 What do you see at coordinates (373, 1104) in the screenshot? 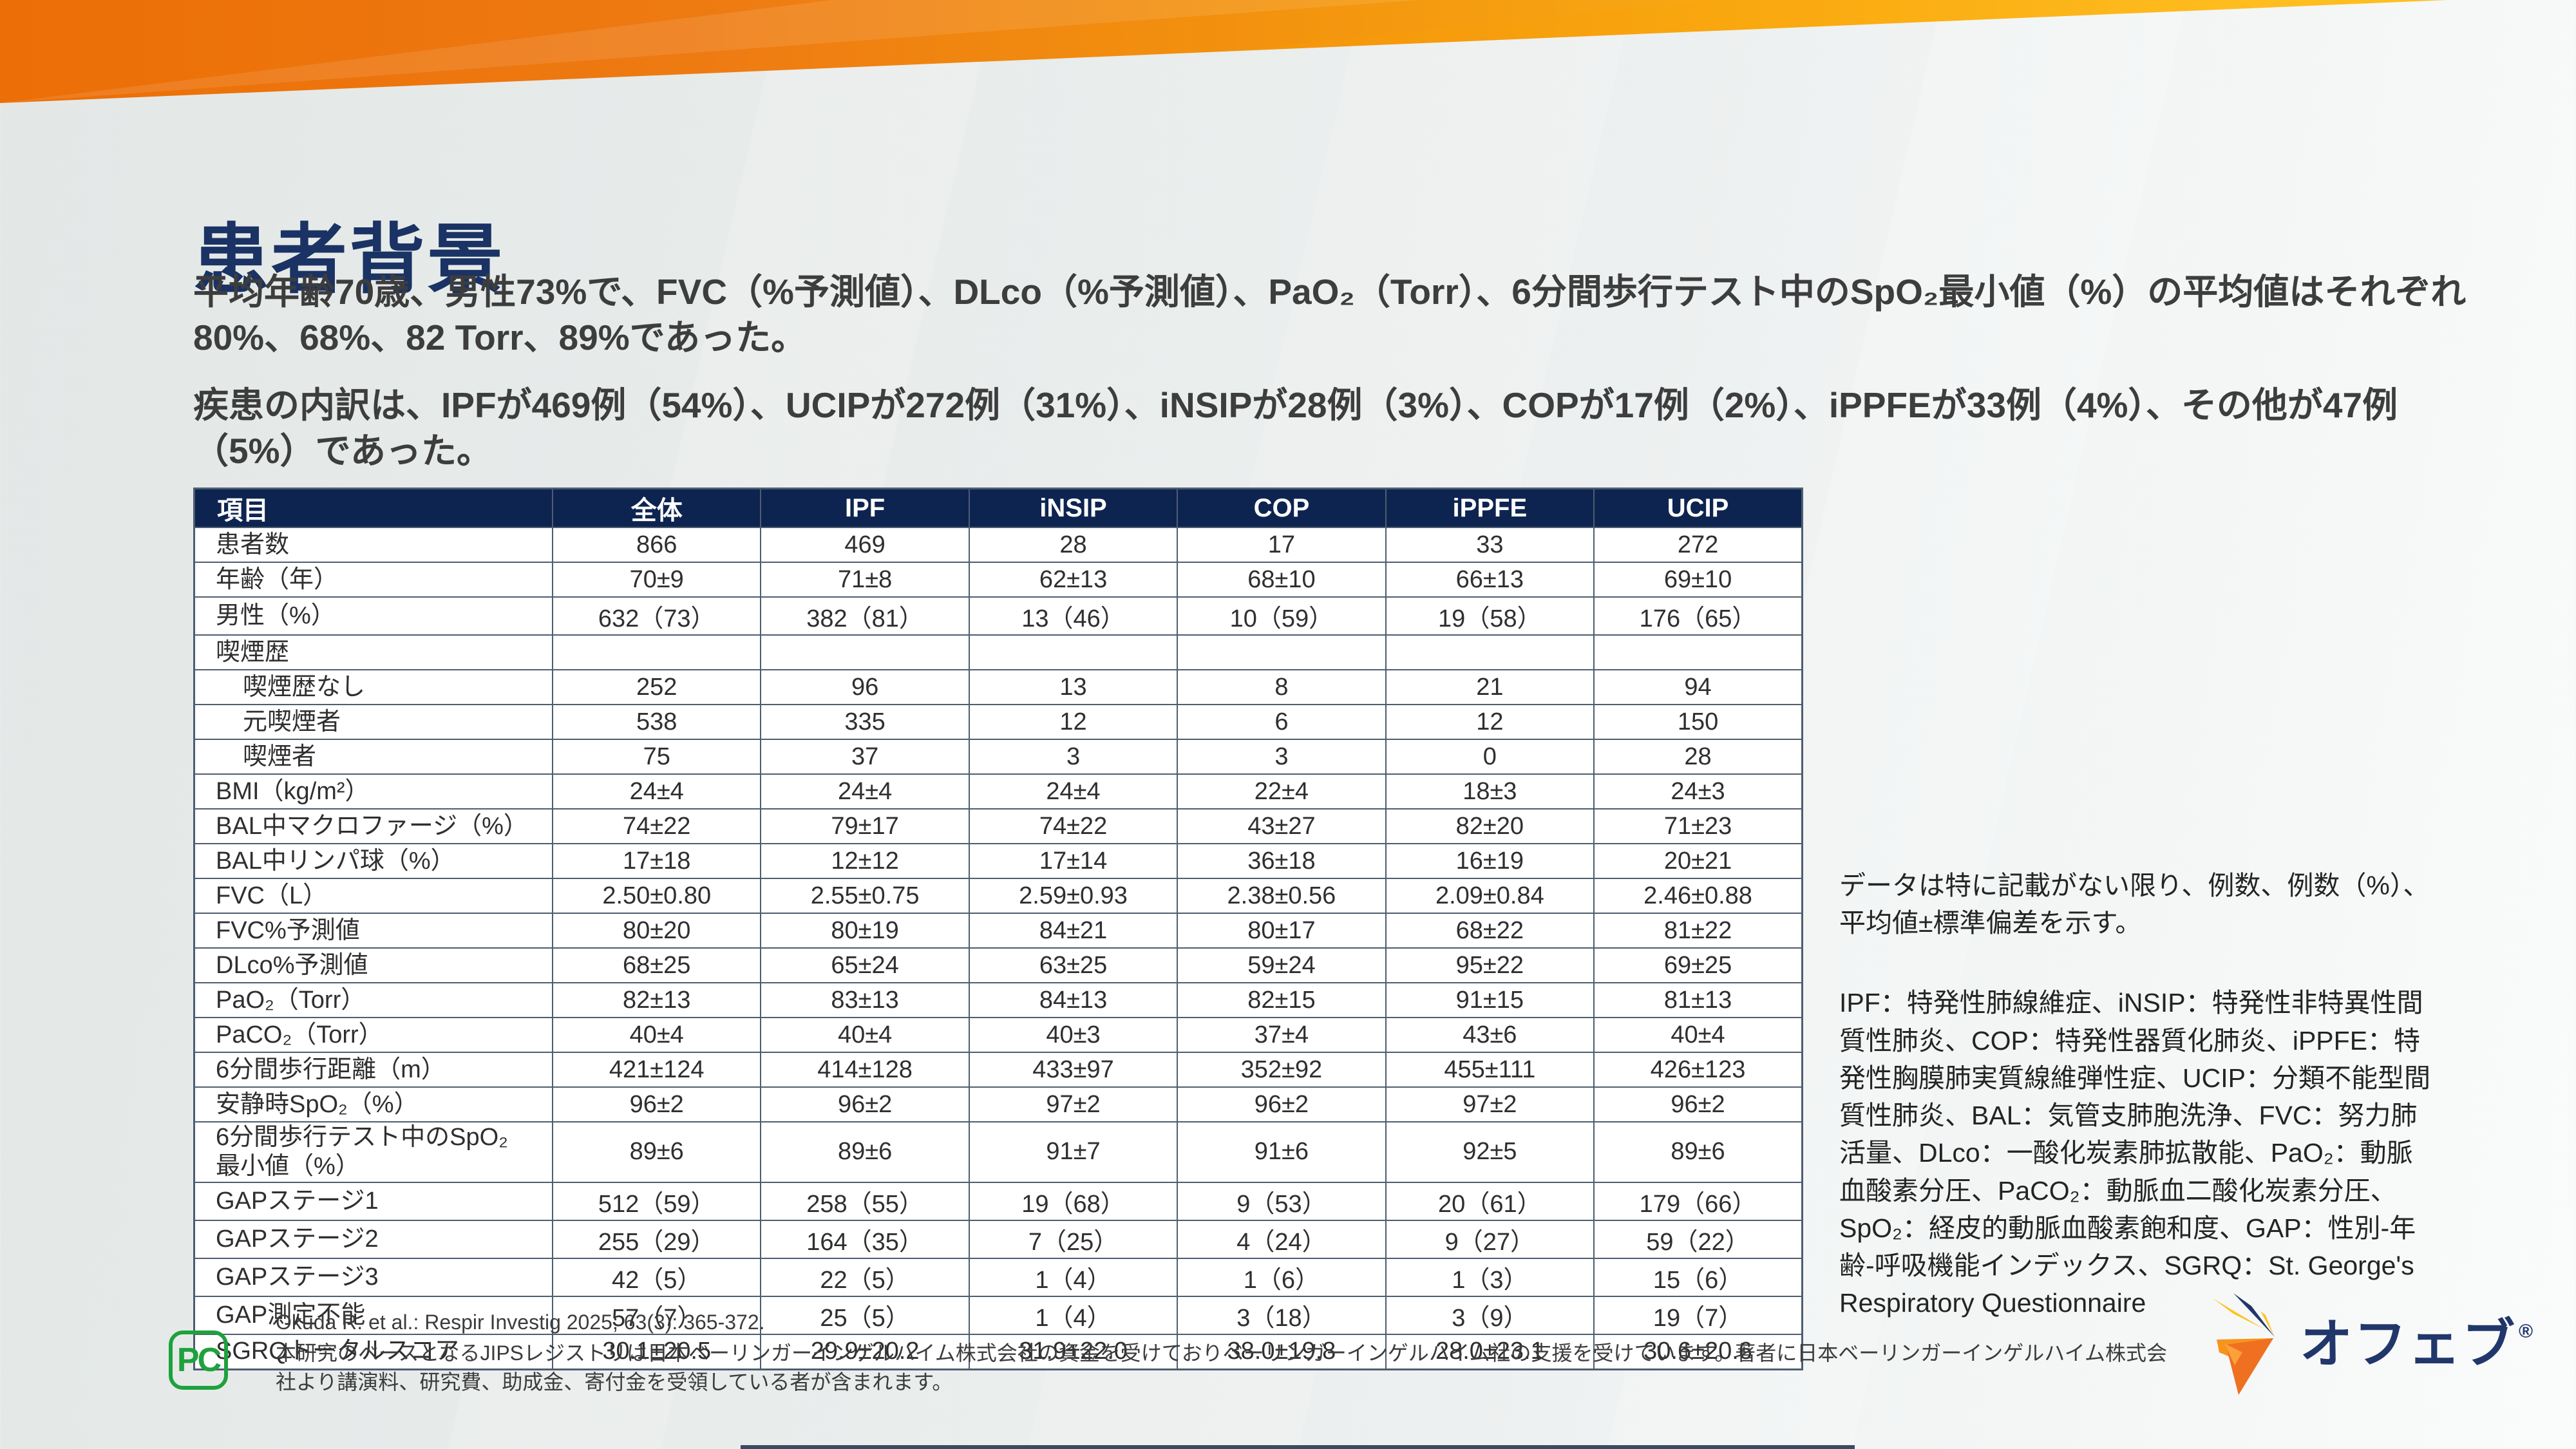
I see `row-label: 安静時SpO₂（%）` at bounding box center [373, 1104].